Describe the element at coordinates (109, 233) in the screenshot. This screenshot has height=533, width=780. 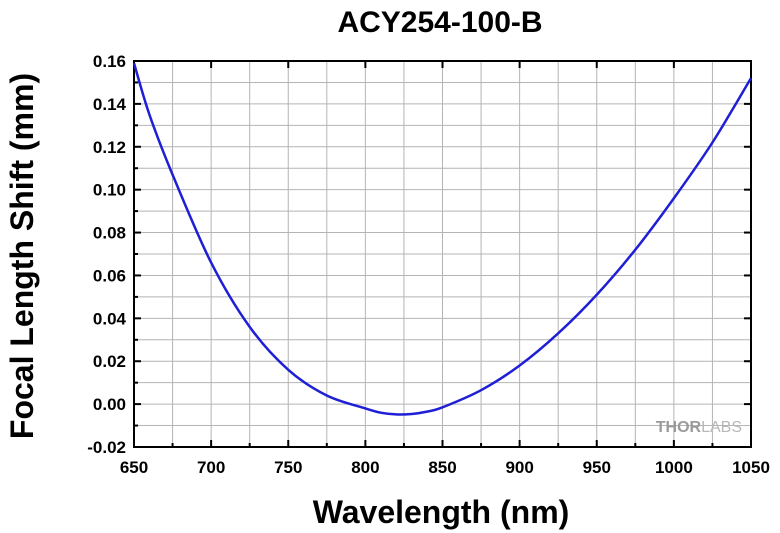
I see `y-tick-label: 0.08` at that location.